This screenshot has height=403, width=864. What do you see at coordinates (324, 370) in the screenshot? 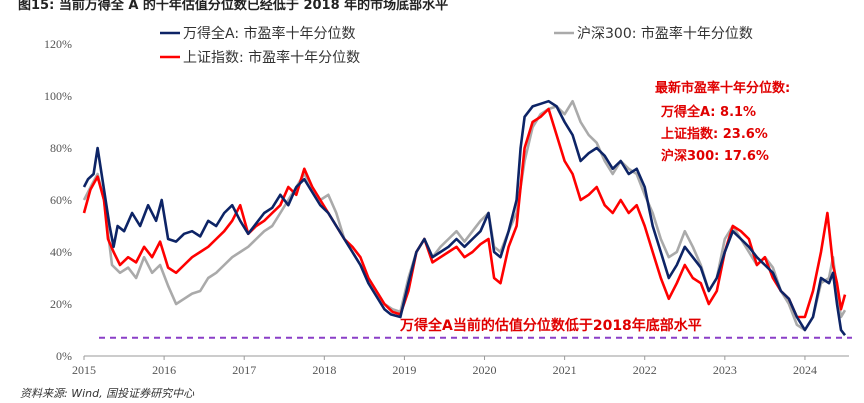
I see `x-tick-label: 2018` at bounding box center [324, 370].